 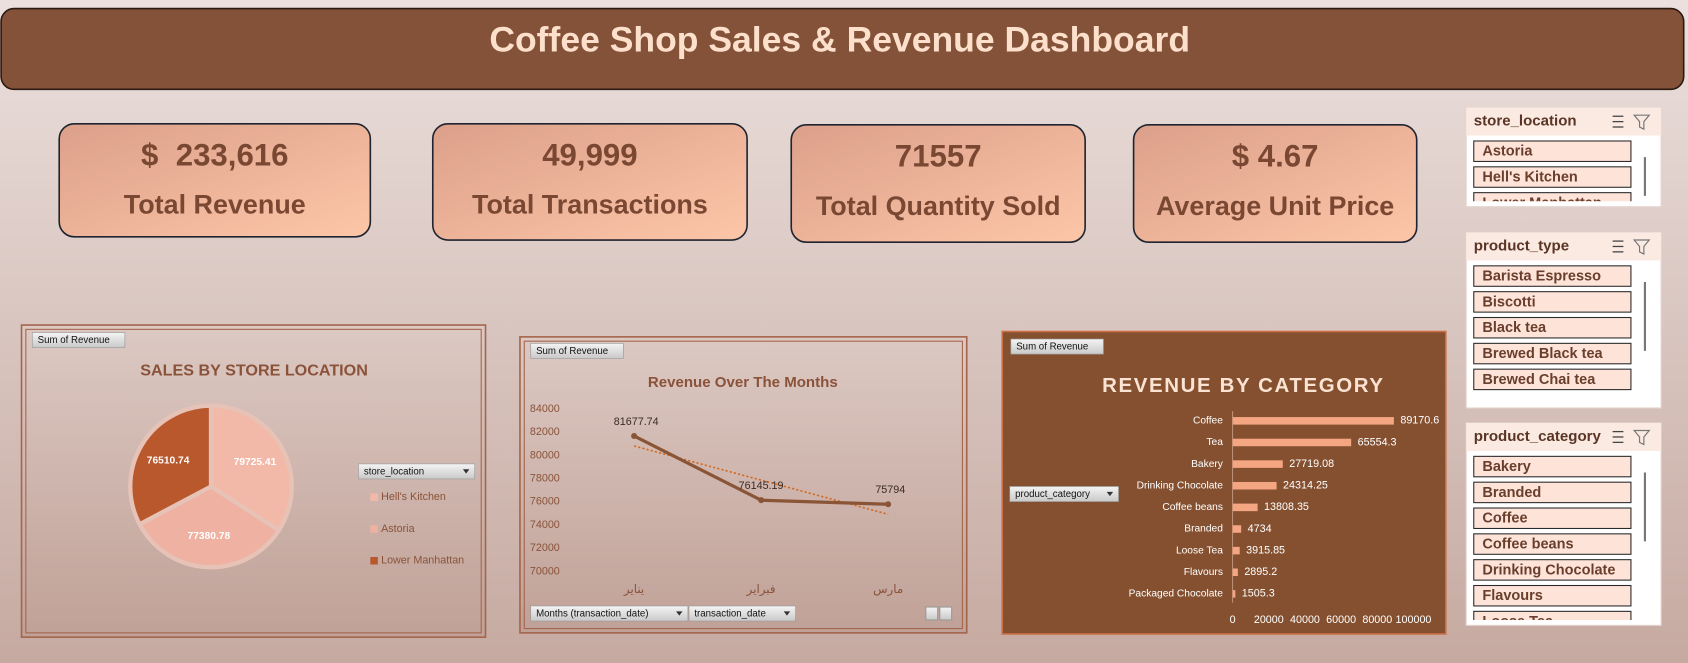 What do you see at coordinates (592, 614) in the screenshot?
I see `field-button-label: Months (transaction_date)` at bounding box center [592, 614].